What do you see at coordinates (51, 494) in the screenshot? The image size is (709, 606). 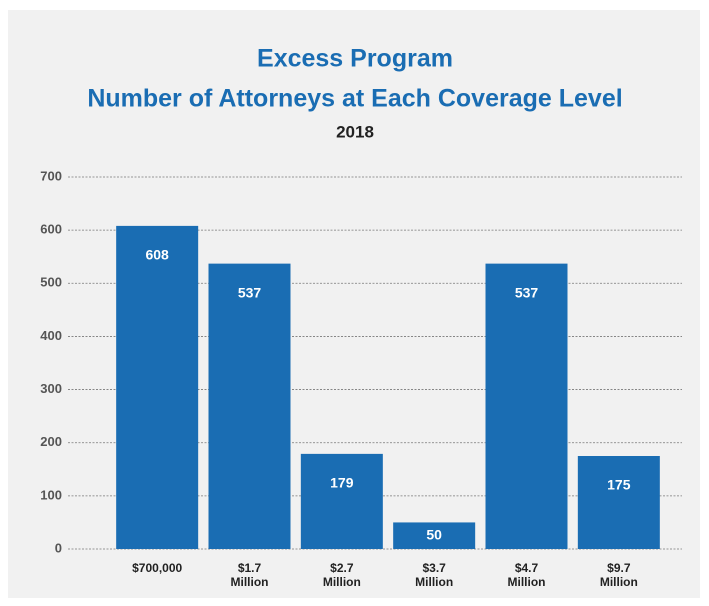 I see `y-tick-label: 100` at bounding box center [51, 494].